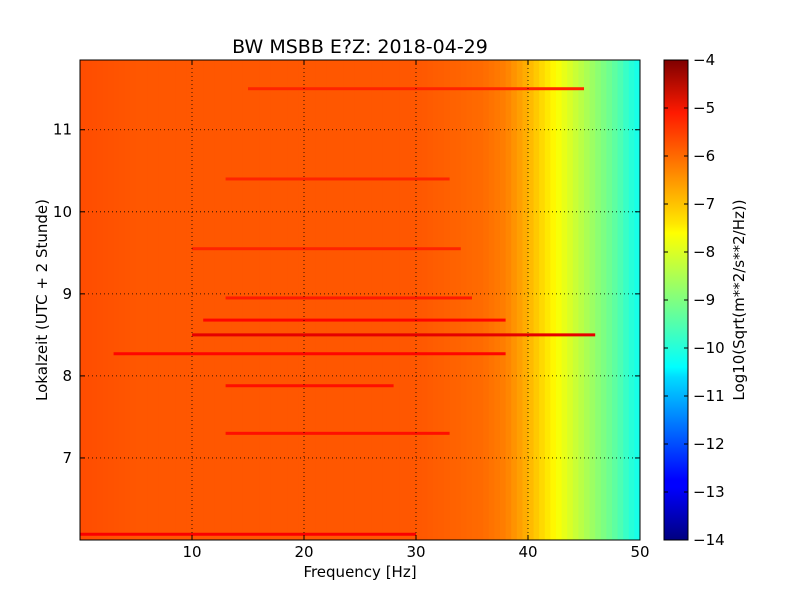 Image resolution: width=800 pixels, height=600 pixels. What do you see at coordinates (42, 300) in the screenshot?
I see `y-axis-label: Lokalzeit (UTC + 2 Stunde)` at bounding box center [42, 300].